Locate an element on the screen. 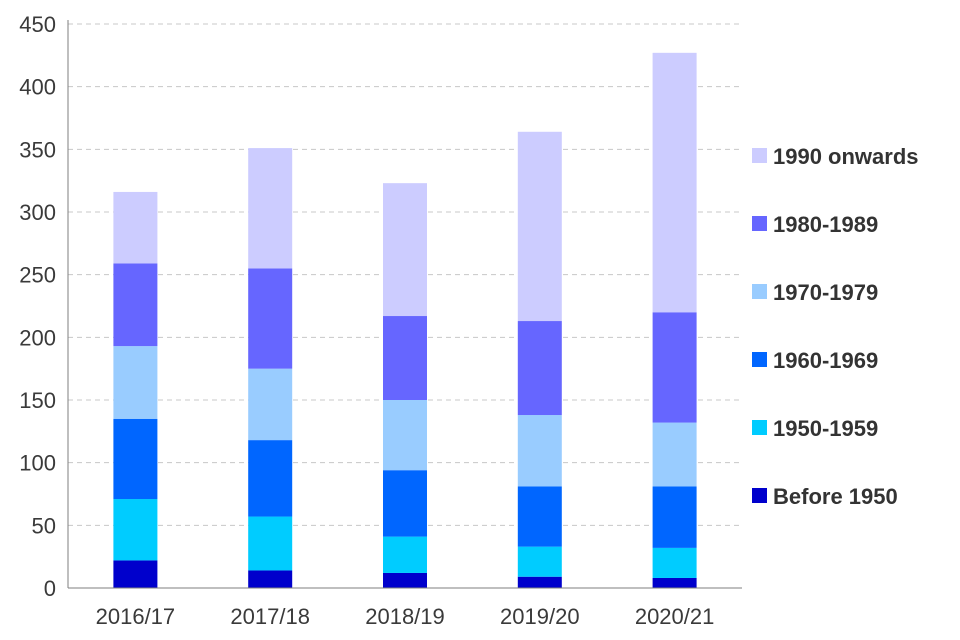 The width and height of the screenshot is (960, 640). x-tick-label: 2020/21 is located at coordinates (675, 616).